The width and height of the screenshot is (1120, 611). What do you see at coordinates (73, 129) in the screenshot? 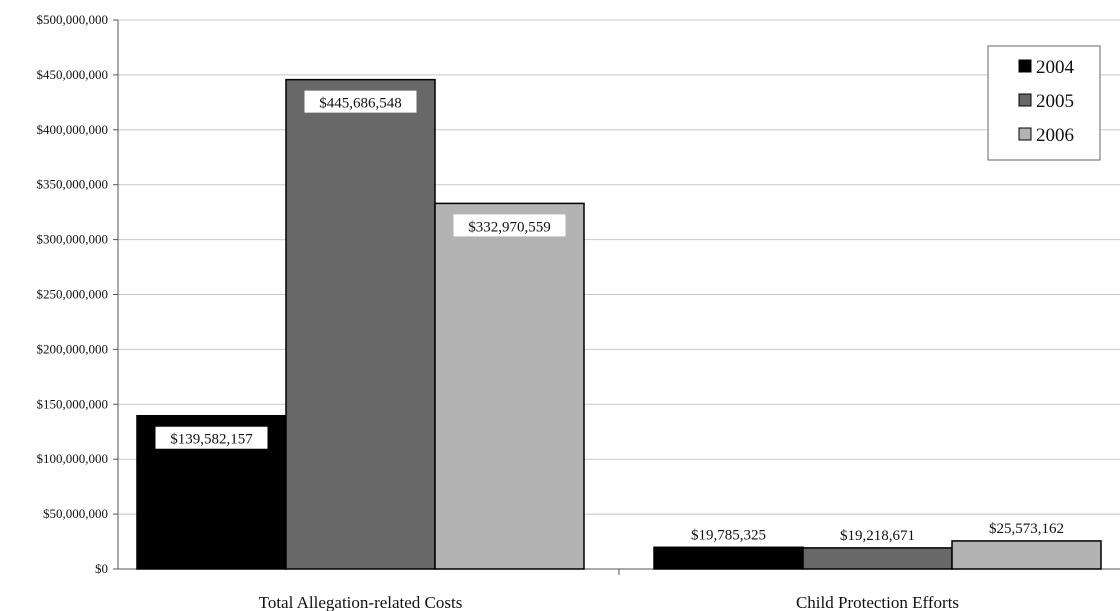
I see `y-tick-label: $400,000,000` at bounding box center [73, 129].